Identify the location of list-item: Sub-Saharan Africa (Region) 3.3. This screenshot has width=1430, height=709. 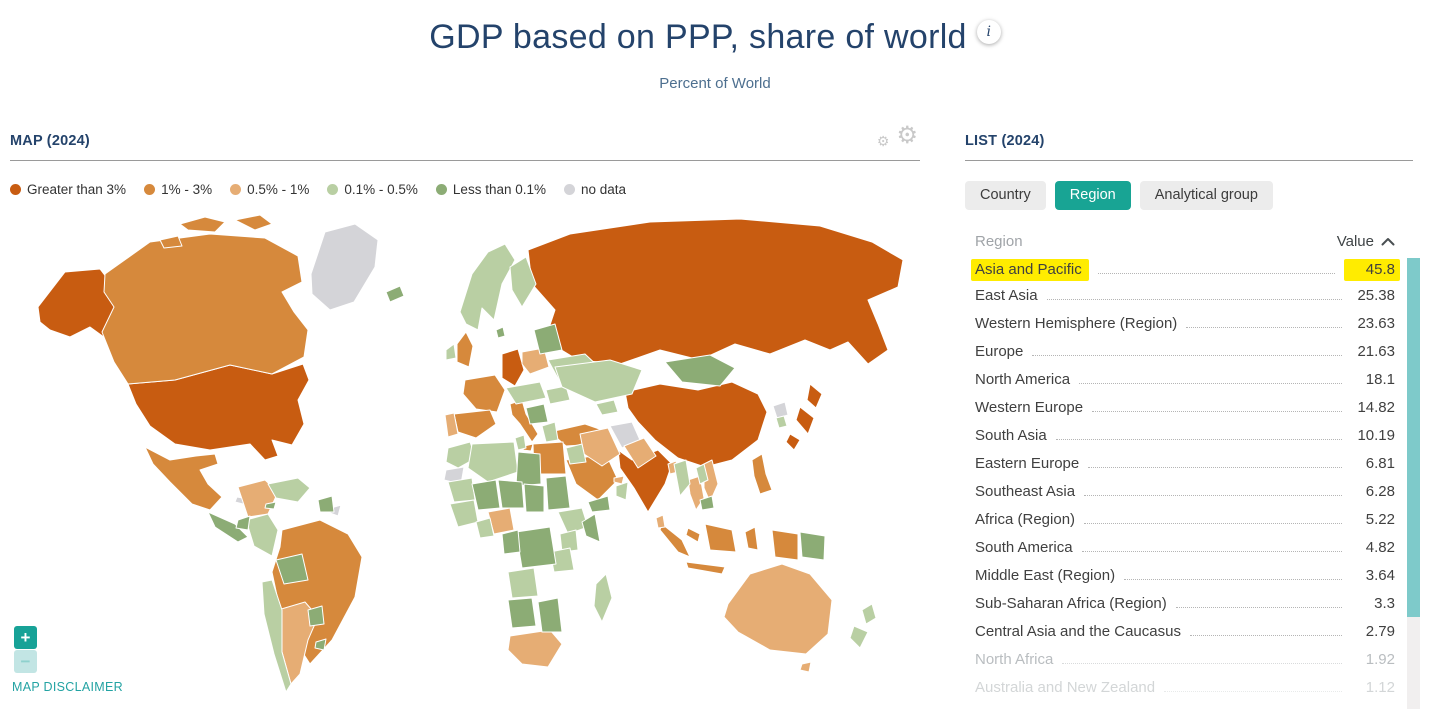
(1193, 609).